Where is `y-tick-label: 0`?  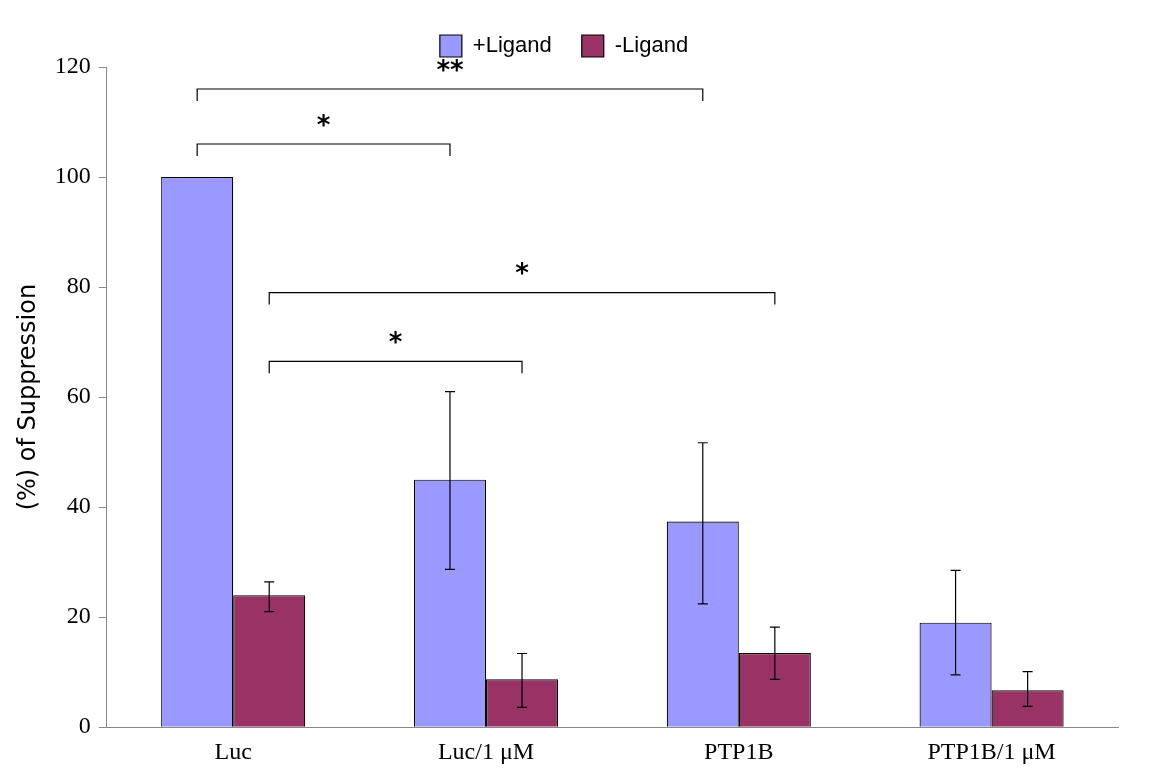
y-tick-label: 0 is located at coordinates (84, 725).